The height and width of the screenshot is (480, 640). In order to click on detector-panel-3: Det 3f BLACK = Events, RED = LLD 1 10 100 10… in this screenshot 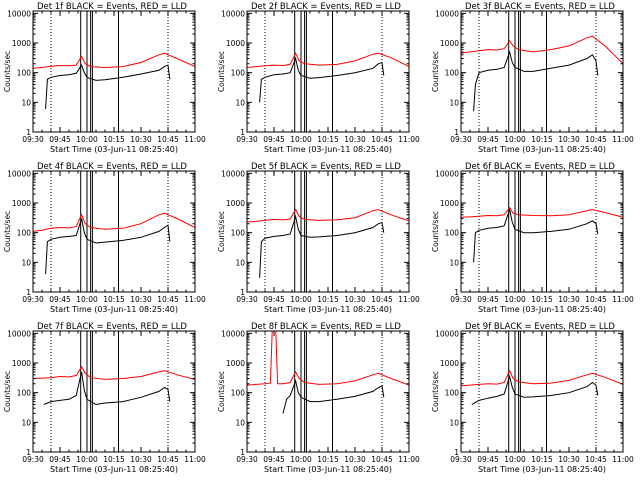, I will do `click(532, 78)`.